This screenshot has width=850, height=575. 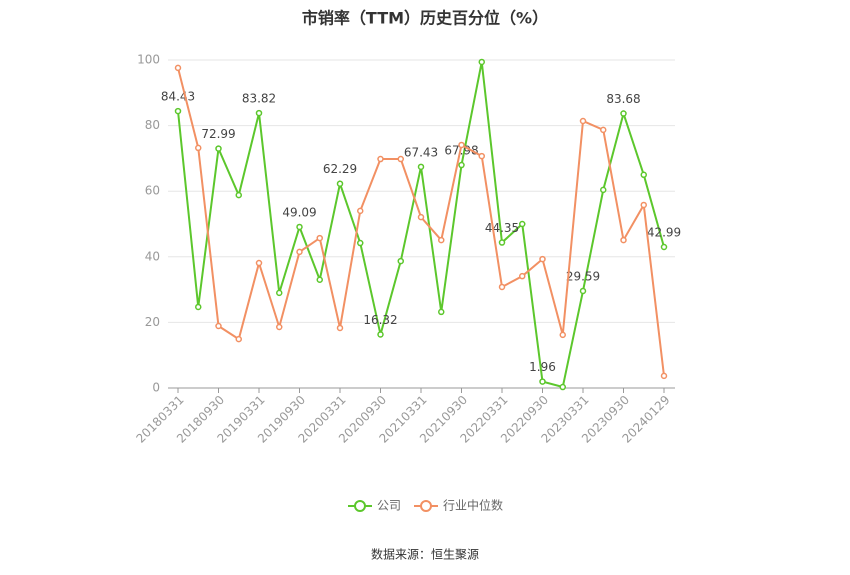 What do you see at coordinates (152, 322) in the screenshot?
I see `y-tick-label: 20` at bounding box center [152, 322].